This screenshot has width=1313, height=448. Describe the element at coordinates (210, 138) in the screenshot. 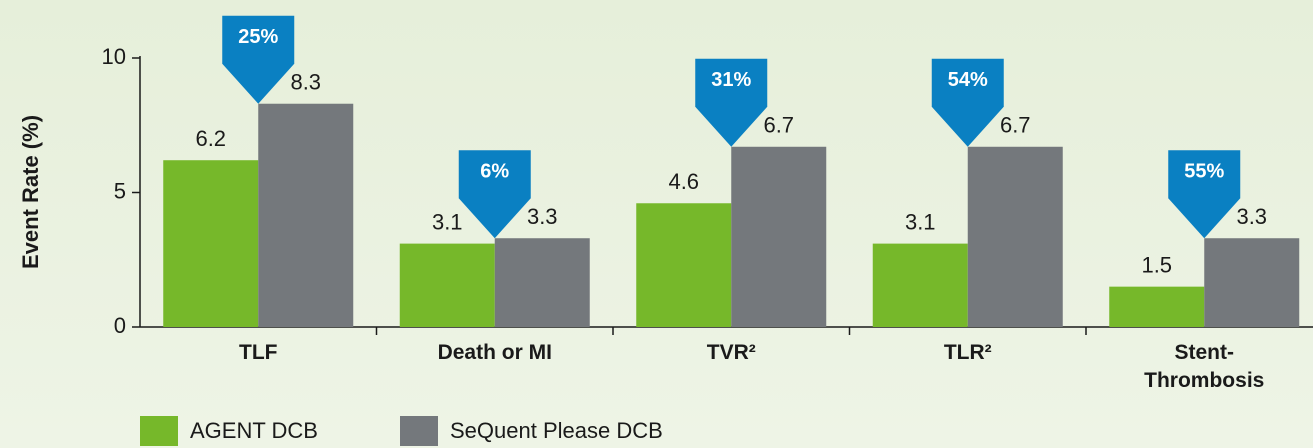

I see `data-label: 6.2` at that location.